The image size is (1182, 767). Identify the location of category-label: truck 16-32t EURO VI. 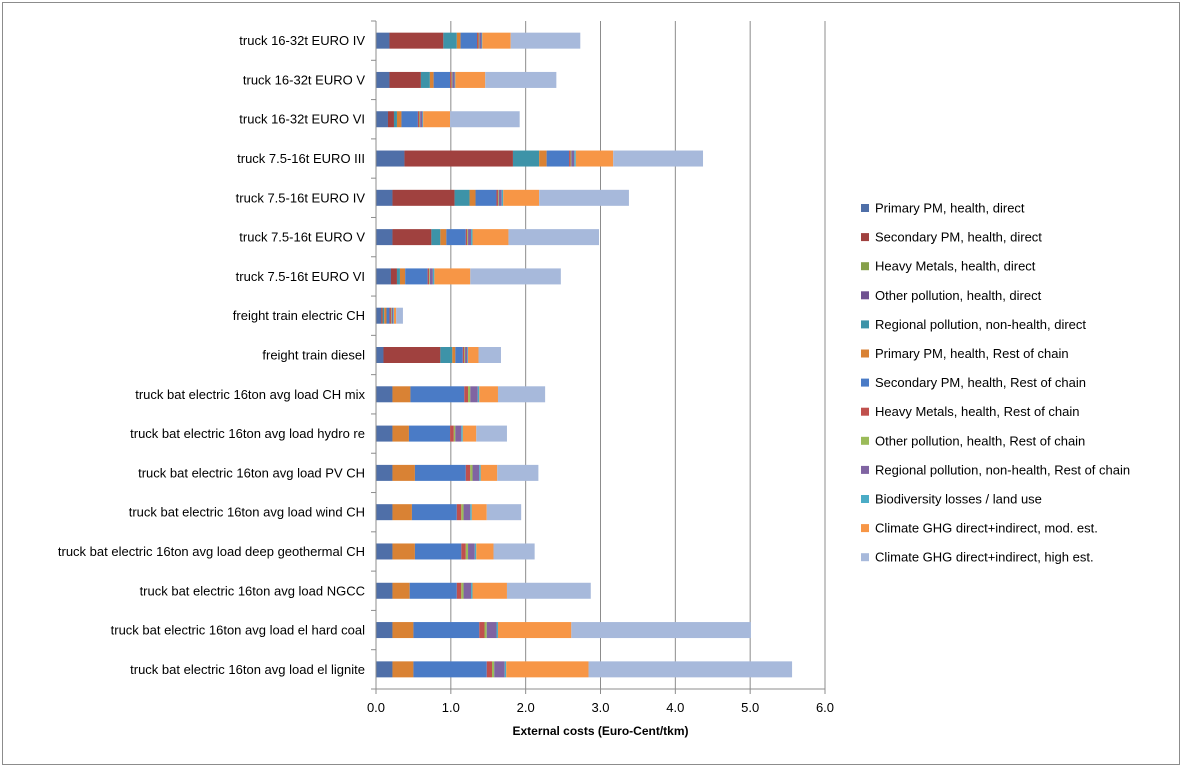
(302, 119).